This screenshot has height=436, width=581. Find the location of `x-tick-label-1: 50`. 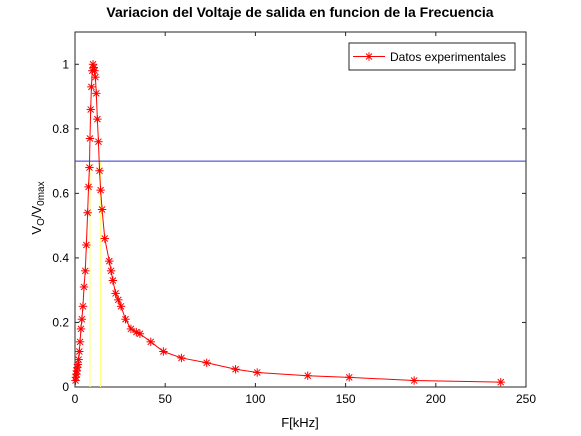

x-tick-label-1: 50 is located at coordinates (166, 399).